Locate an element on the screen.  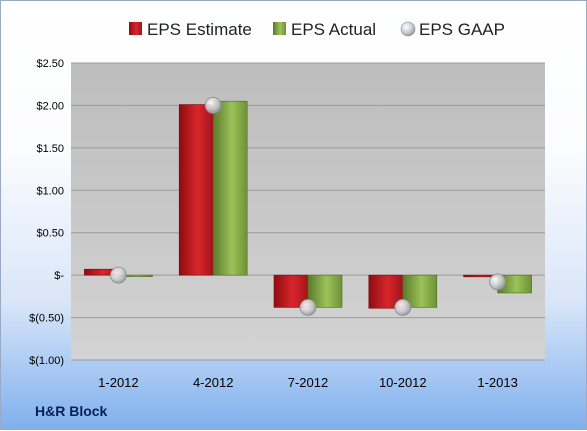
x-tick-label: 7-2012 is located at coordinates (308, 382).